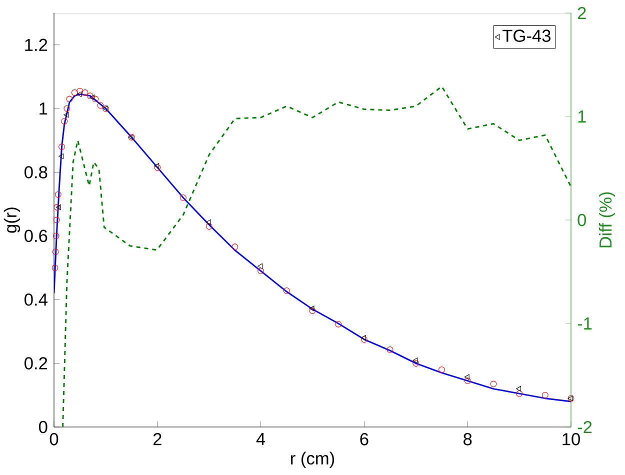 The image size is (625, 475). I want to click on y-tick-label: 1, so click(44, 108).